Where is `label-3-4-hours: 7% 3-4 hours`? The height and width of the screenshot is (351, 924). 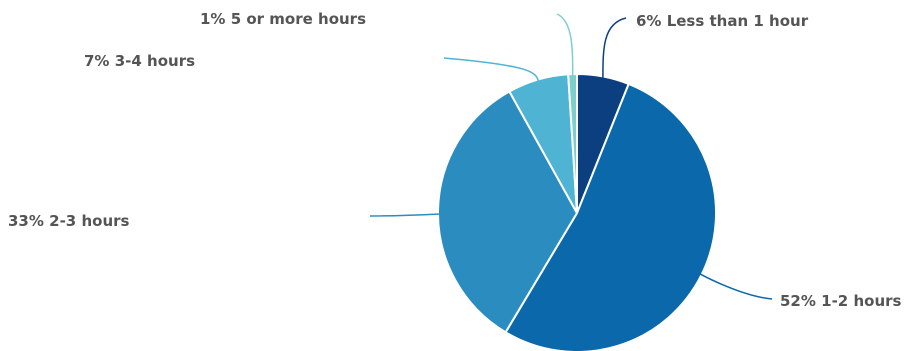 label-3-4-hours: 7% 3-4 hours is located at coordinates (139, 61).